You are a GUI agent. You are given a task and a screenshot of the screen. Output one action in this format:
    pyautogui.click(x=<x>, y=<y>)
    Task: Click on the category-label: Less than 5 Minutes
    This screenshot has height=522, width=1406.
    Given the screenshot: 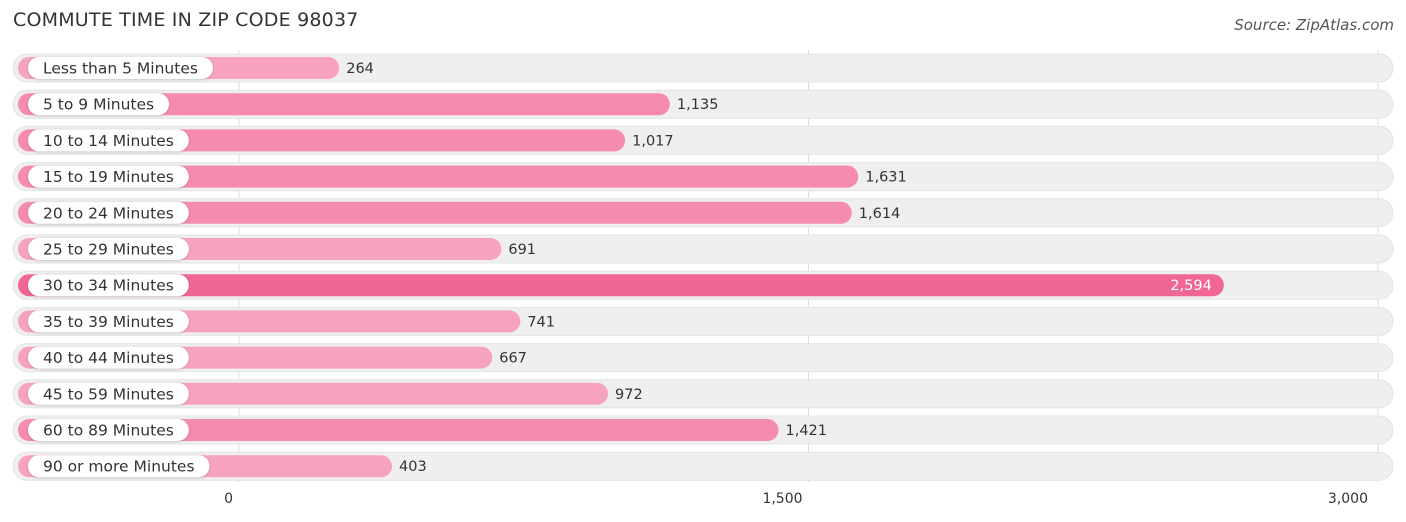 What is the action you would take?
    pyautogui.click(x=120, y=69)
    